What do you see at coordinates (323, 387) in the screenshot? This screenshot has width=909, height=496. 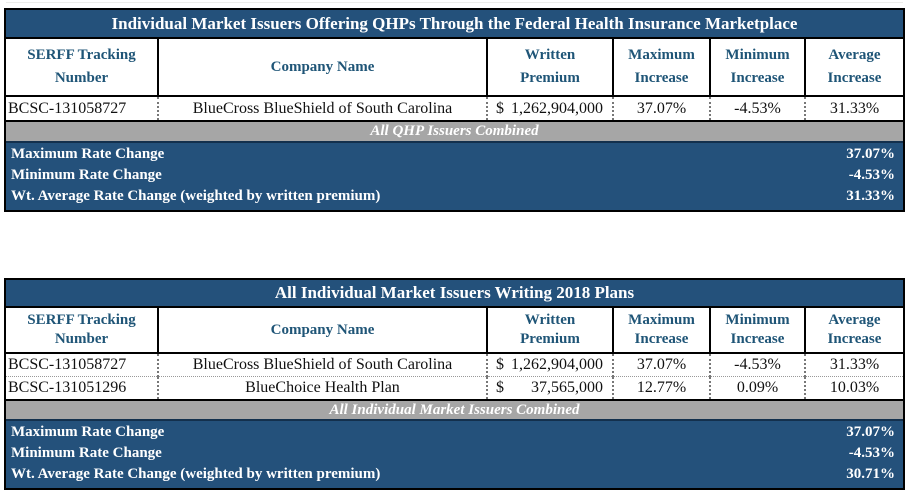 I see `cell-company-name: BlueChoice Health Plan` at bounding box center [323, 387].